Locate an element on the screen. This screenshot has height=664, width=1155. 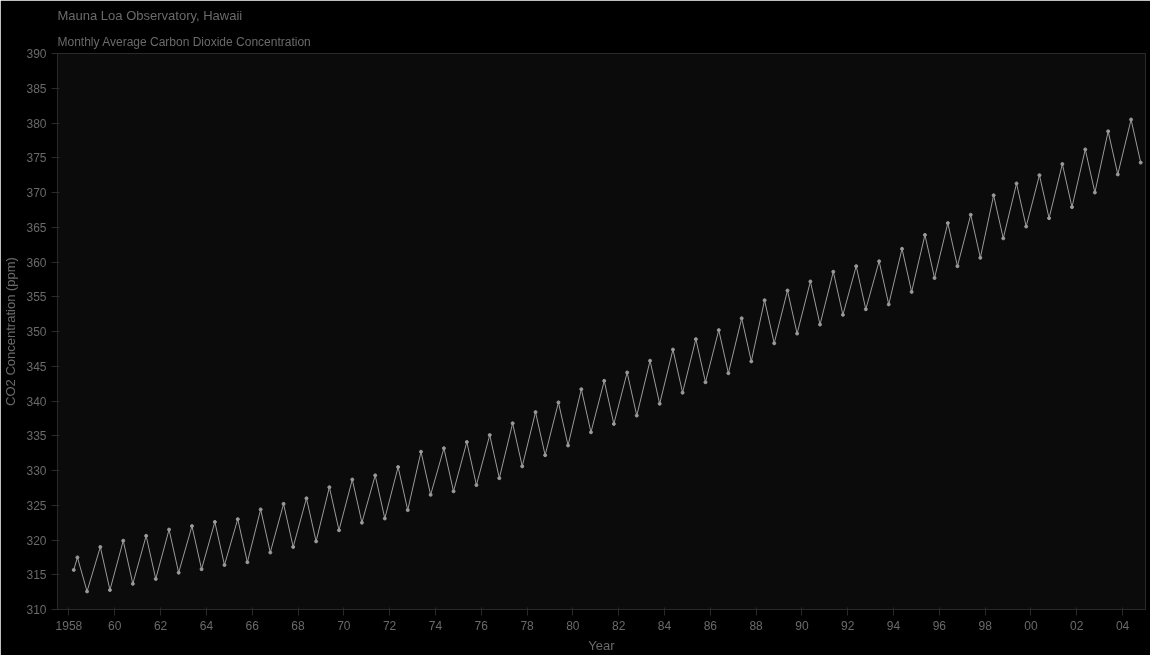
x-tick-label: 72 is located at coordinates (389, 625).